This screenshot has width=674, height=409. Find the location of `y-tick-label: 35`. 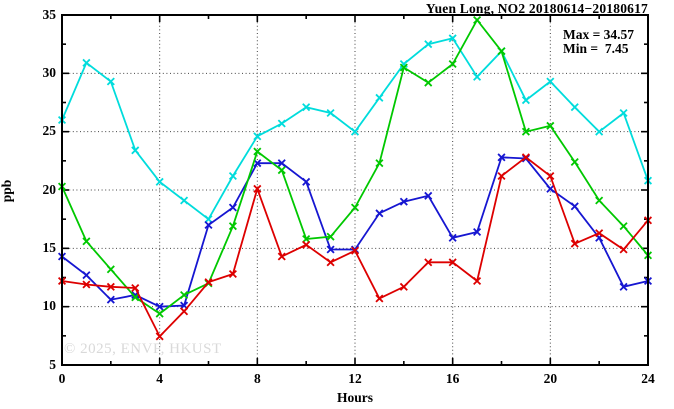

y-tick-label: 35 is located at coordinates (49, 14).